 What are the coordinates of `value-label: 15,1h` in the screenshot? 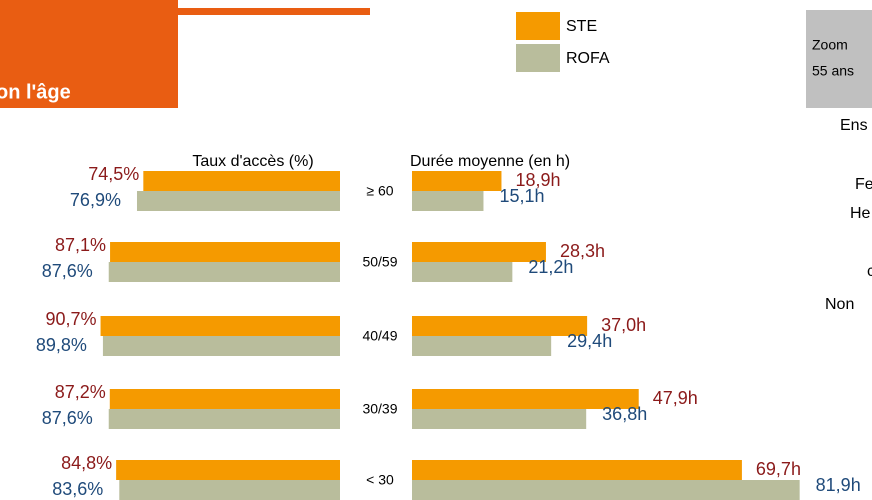 It's located at (521, 196).